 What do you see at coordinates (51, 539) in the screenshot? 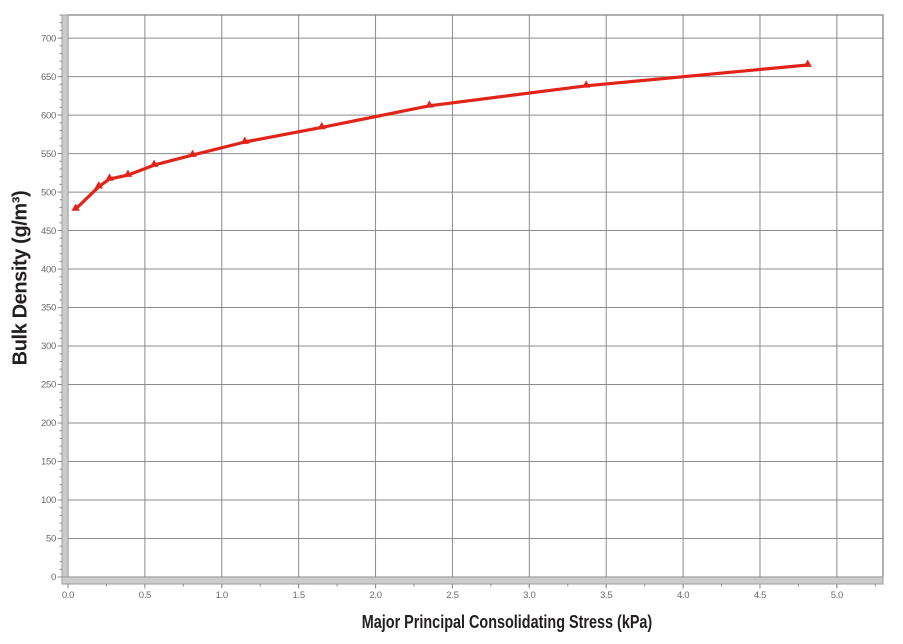
I see `svg-text: 50` at bounding box center [51, 539].